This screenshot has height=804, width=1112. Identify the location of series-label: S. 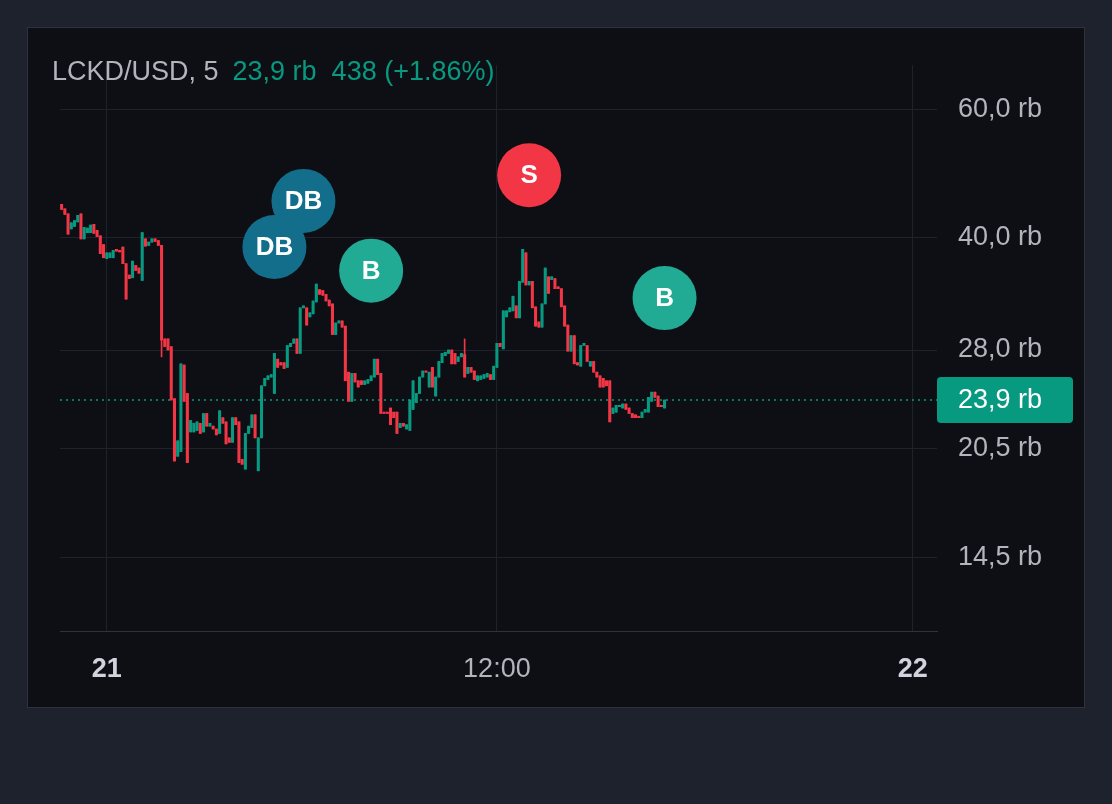
(529, 174).